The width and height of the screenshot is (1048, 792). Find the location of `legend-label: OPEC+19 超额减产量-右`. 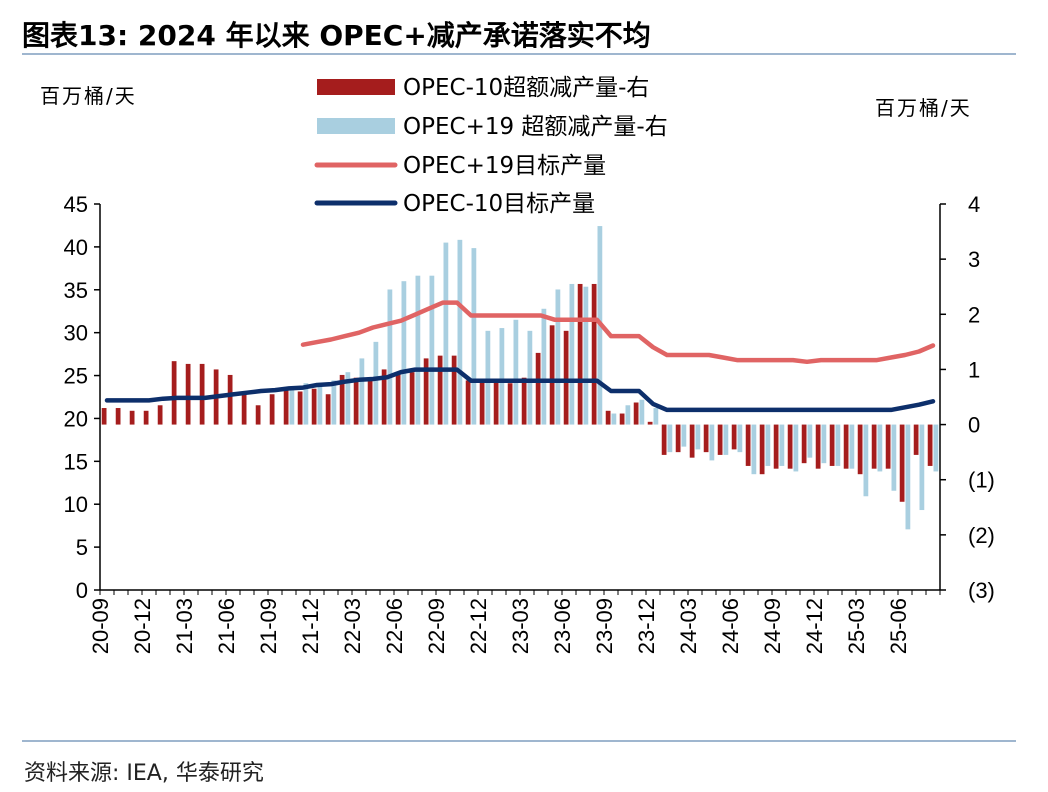

legend-label: OPEC+19 超额减产量-右 is located at coordinates (535, 127).